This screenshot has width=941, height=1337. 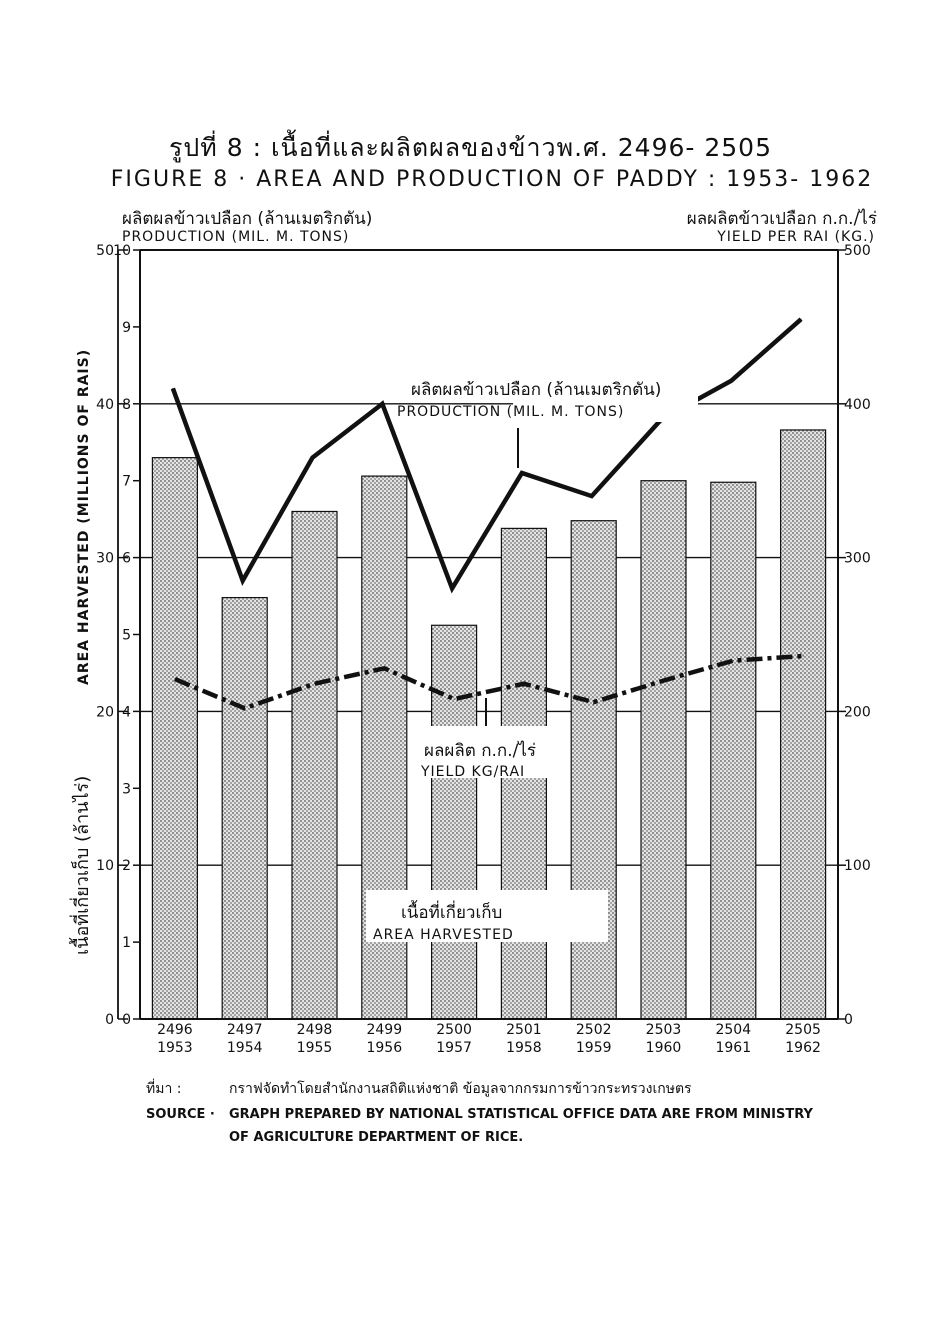 I want to click on source-label-english: SOURCE ·, so click(x=180, y=1114).